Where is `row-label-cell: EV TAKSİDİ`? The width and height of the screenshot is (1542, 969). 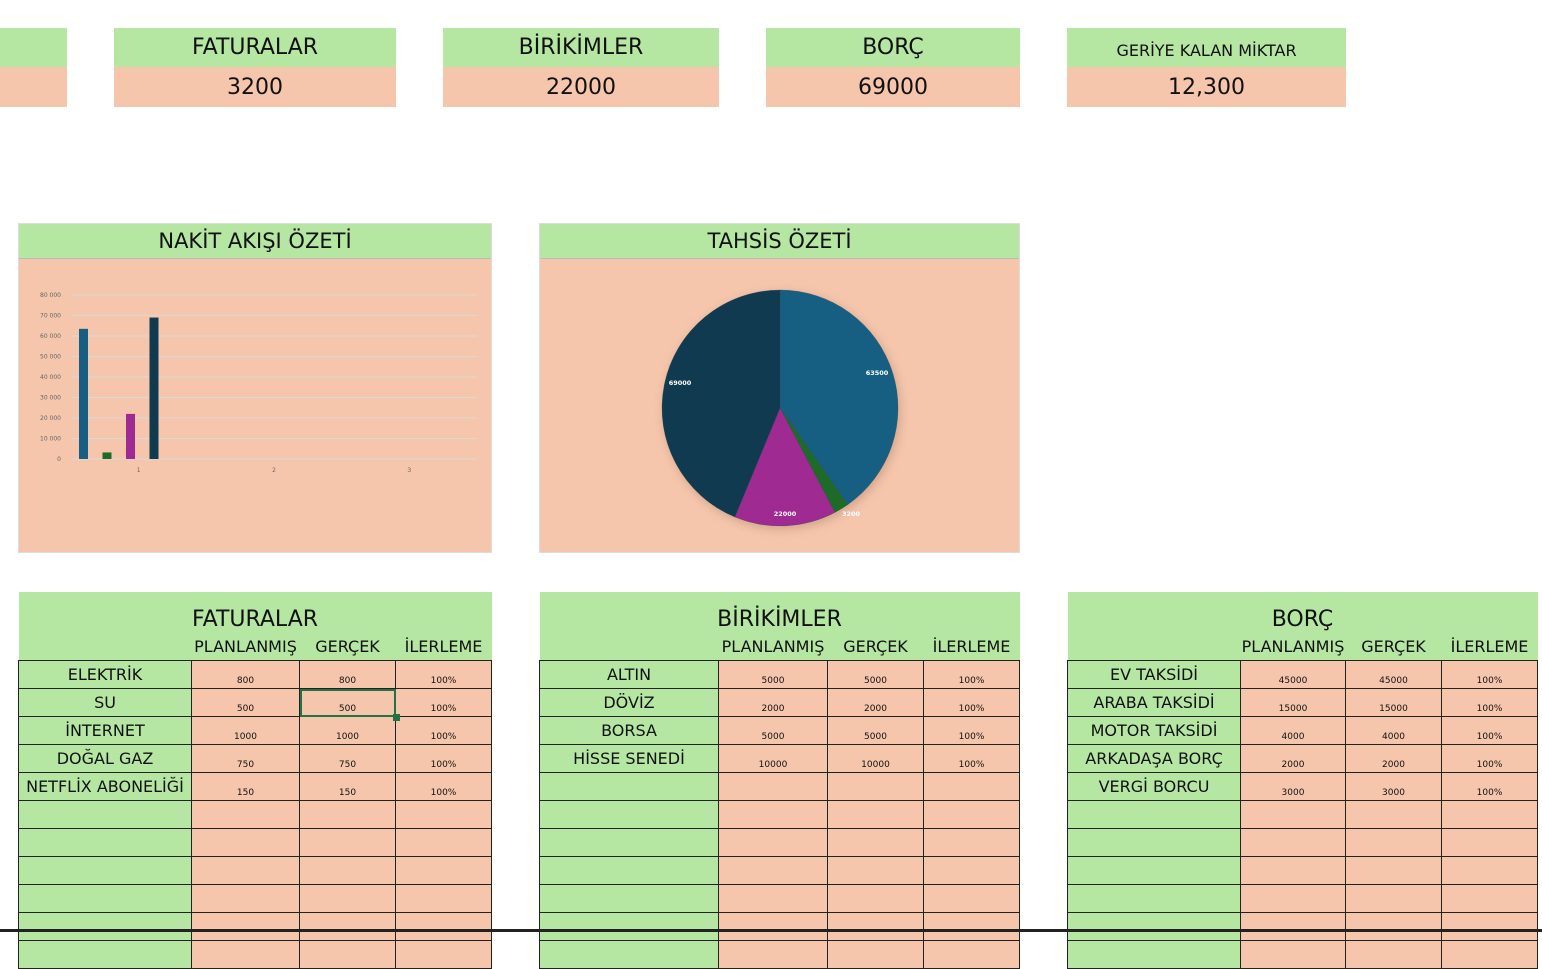
row-label-cell: EV TAKSİDİ is located at coordinates (1154, 674).